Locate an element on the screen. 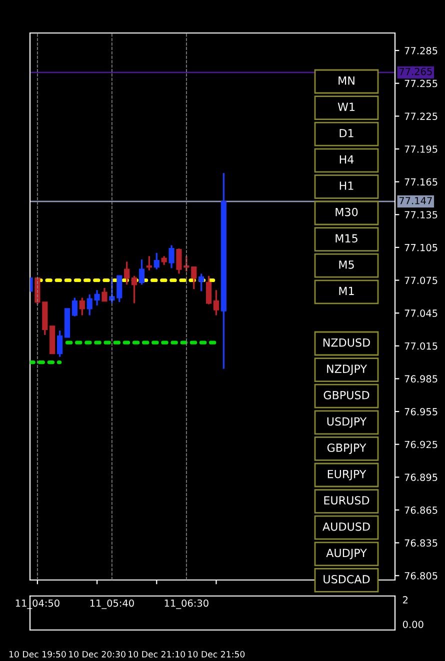 The image size is (445, 661). annotation: M1 is located at coordinates (346, 290).